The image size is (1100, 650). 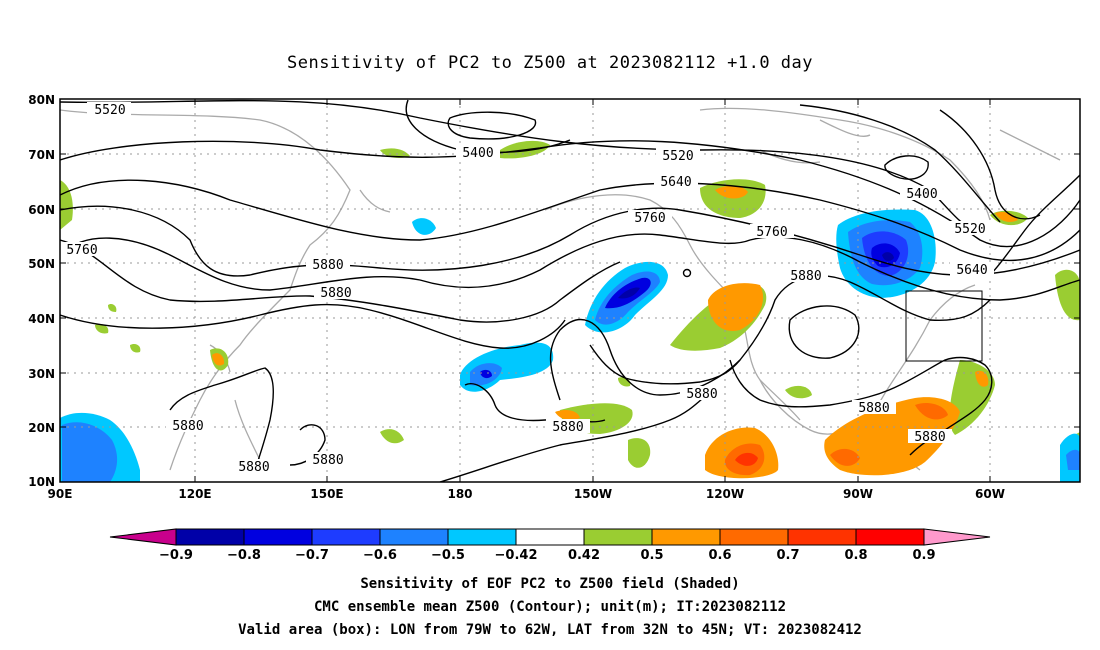 I want to click on valid-area-box, so click(x=944, y=326).